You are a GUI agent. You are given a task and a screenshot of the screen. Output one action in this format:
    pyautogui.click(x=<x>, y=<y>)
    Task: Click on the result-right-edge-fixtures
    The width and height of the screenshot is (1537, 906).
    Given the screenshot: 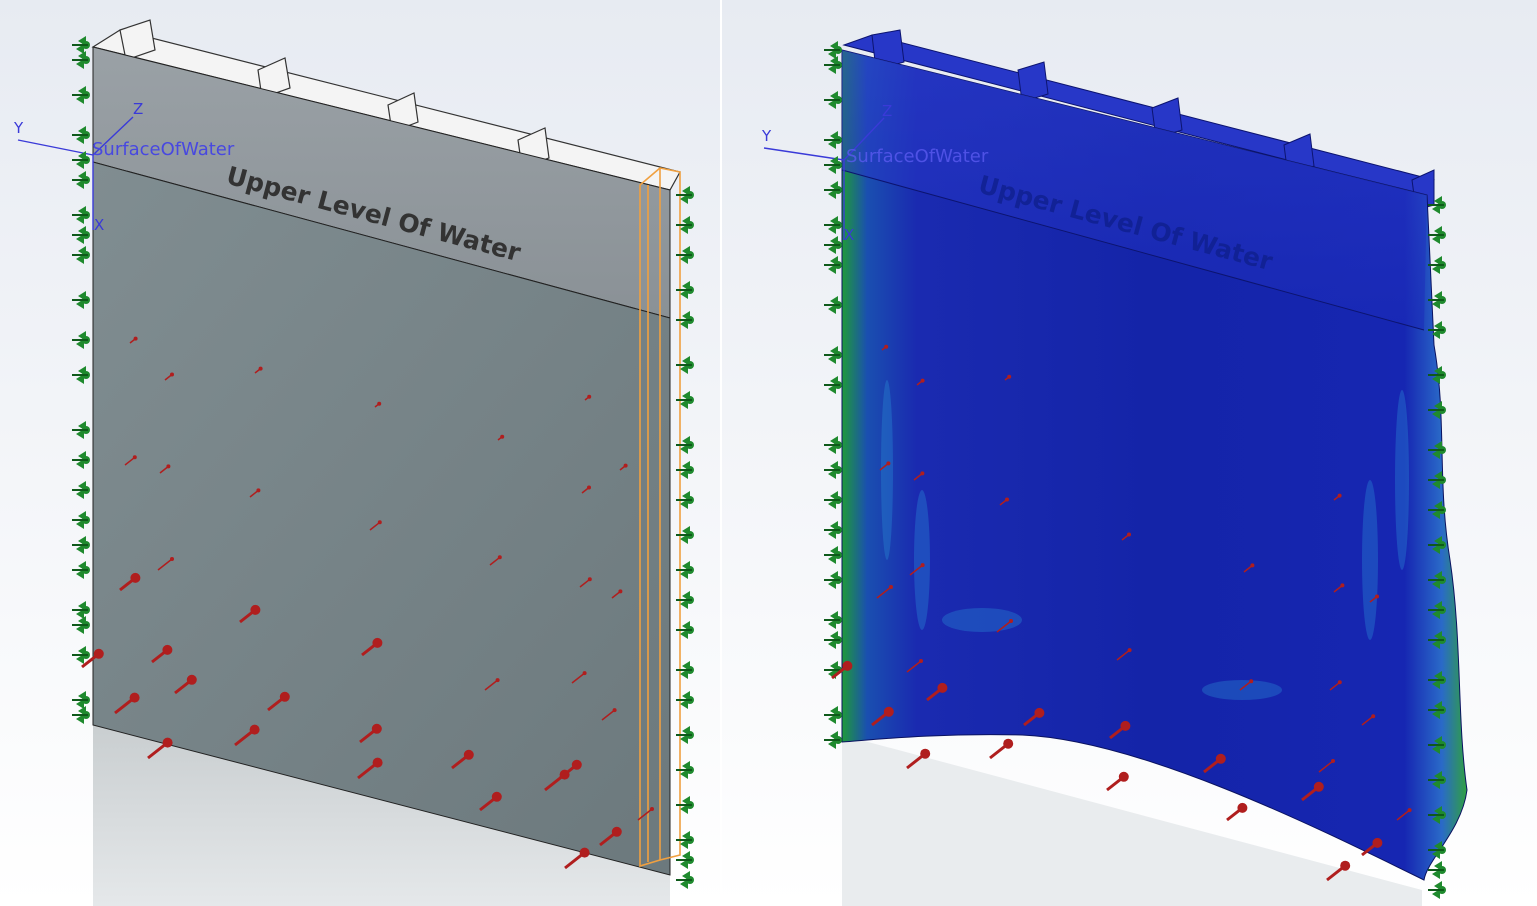 What is the action you would take?
    pyautogui.click(x=1437, y=547)
    